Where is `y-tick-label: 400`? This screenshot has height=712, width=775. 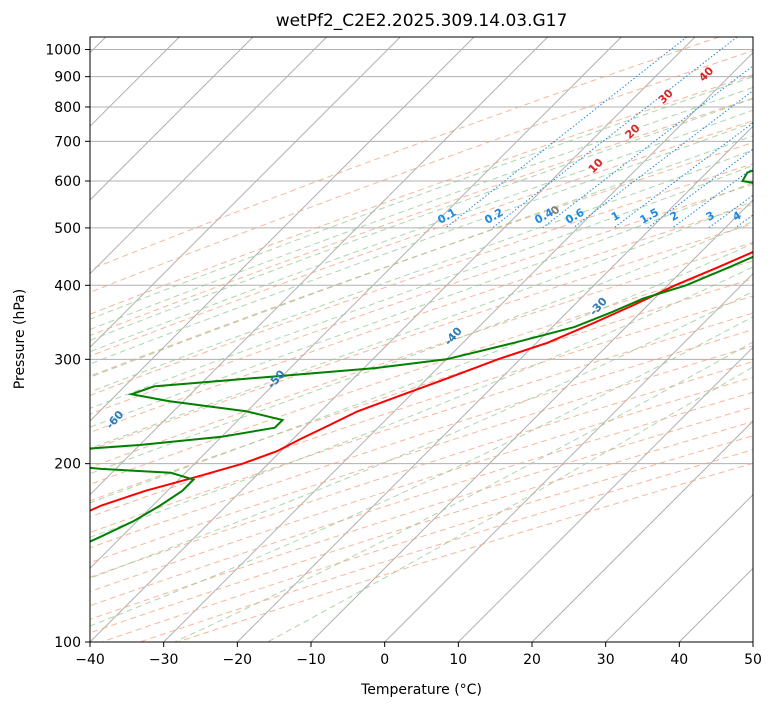 y-tick-label: 400 is located at coordinates (67, 286).